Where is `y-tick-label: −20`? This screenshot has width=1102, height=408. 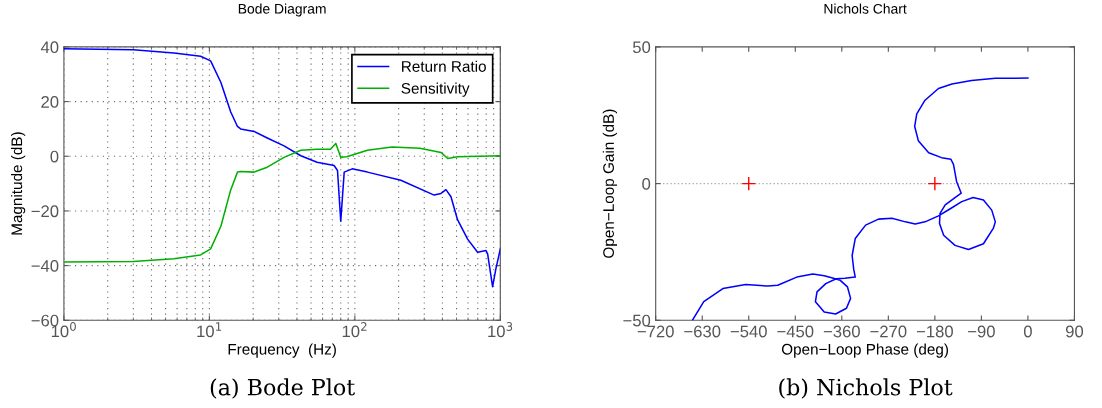
y-tick-label: −20 is located at coordinates (45, 211).